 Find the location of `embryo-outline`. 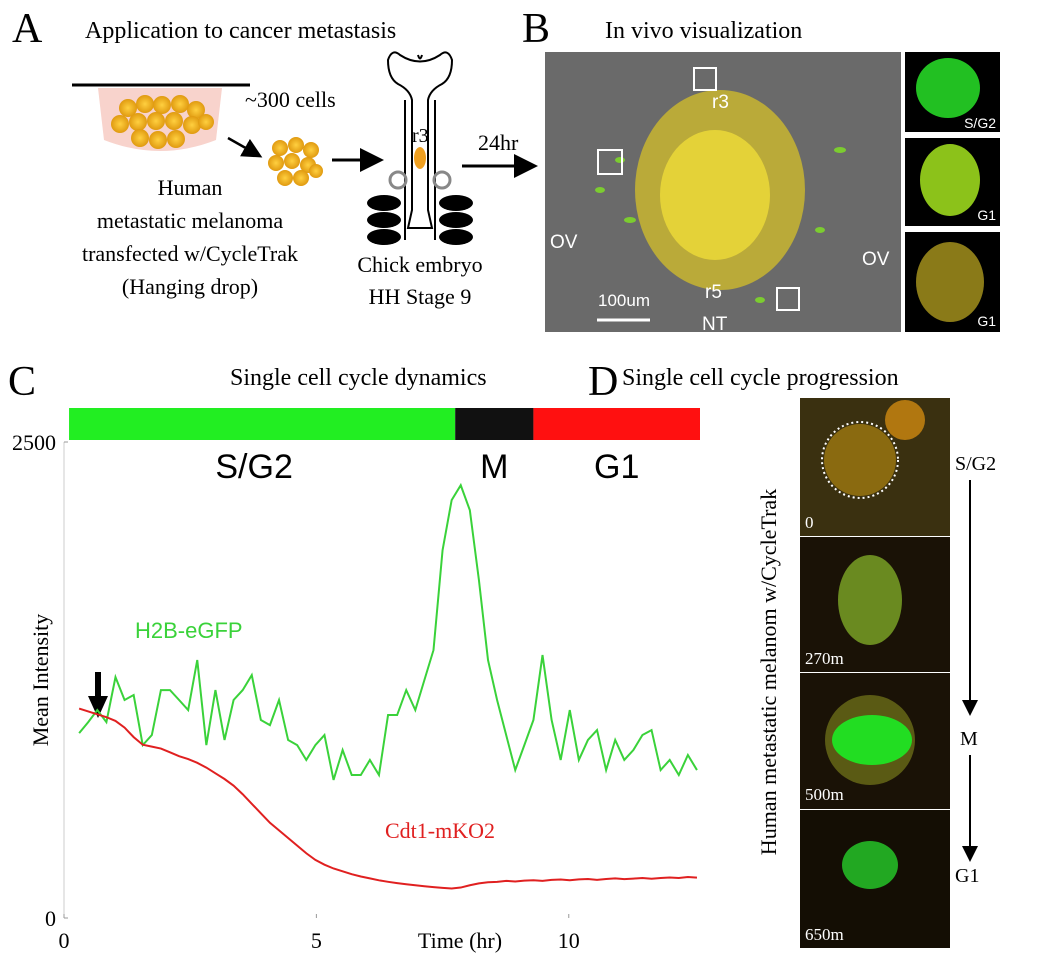

embryo-outline is located at coordinates (420, 140).